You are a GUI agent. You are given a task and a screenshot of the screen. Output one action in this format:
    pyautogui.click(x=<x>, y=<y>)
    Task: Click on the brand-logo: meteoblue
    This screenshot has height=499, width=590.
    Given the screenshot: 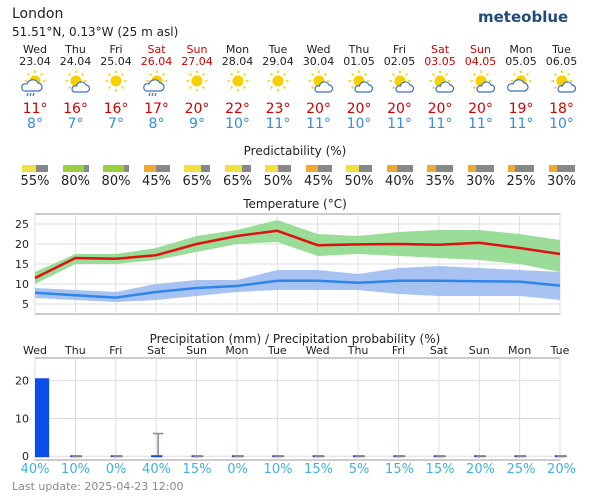 What is the action you would take?
    pyautogui.click(x=523, y=17)
    